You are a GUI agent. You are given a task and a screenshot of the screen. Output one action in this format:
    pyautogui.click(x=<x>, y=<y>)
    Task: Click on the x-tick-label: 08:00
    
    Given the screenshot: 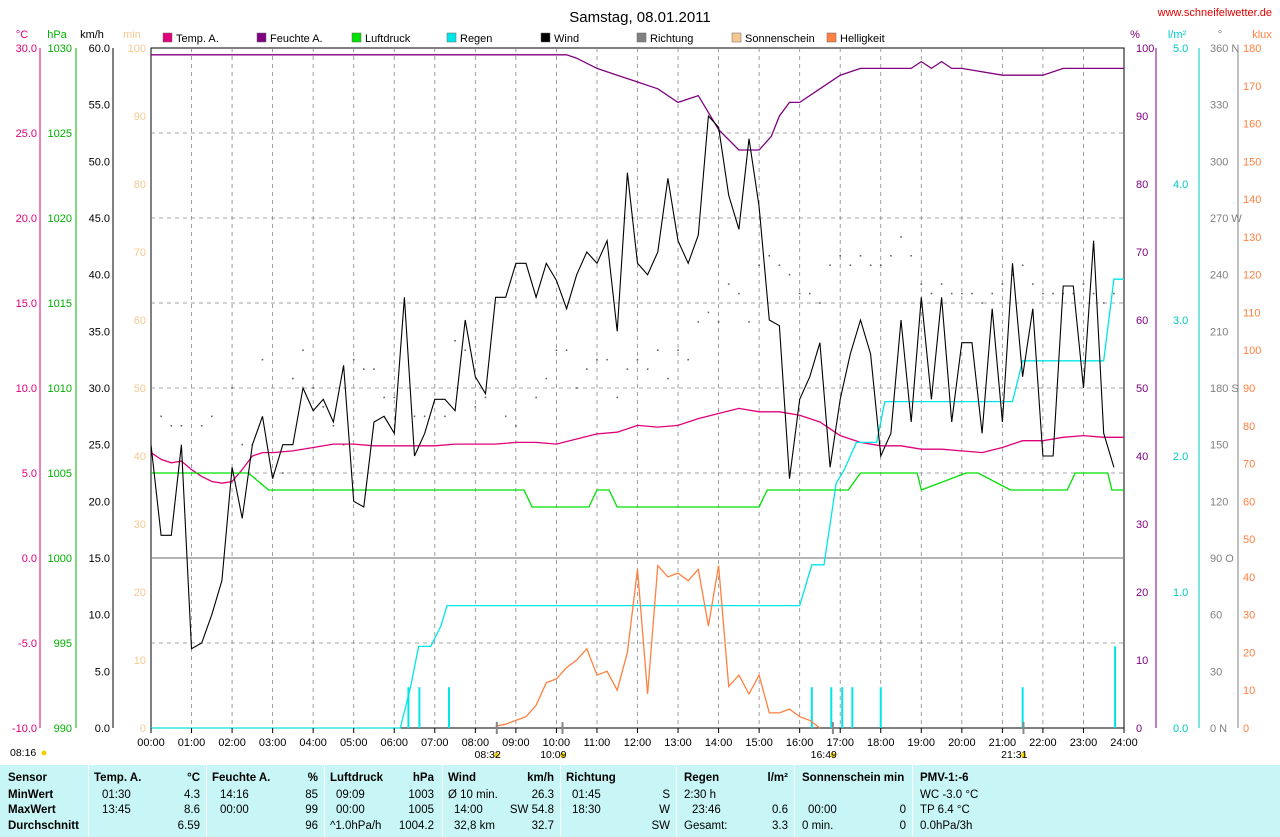 What is the action you would take?
    pyautogui.click(x=476, y=743)
    